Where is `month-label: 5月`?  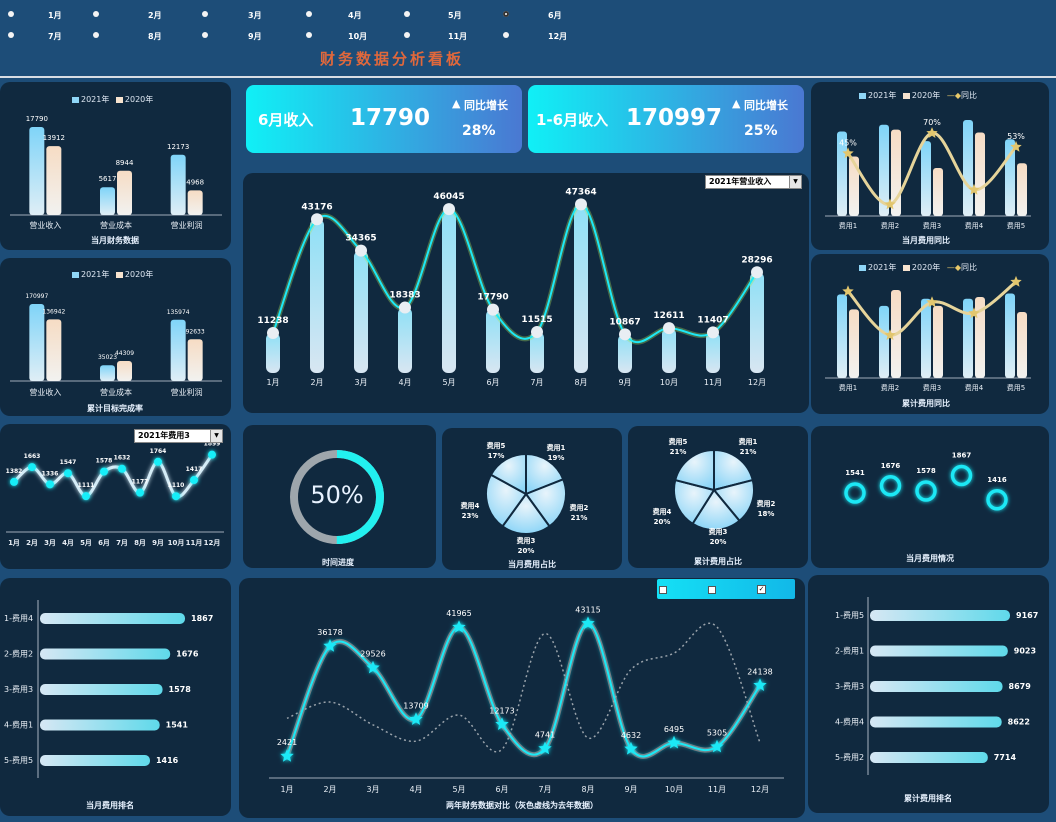
month-label: 5月 is located at coordinates (448, 382).